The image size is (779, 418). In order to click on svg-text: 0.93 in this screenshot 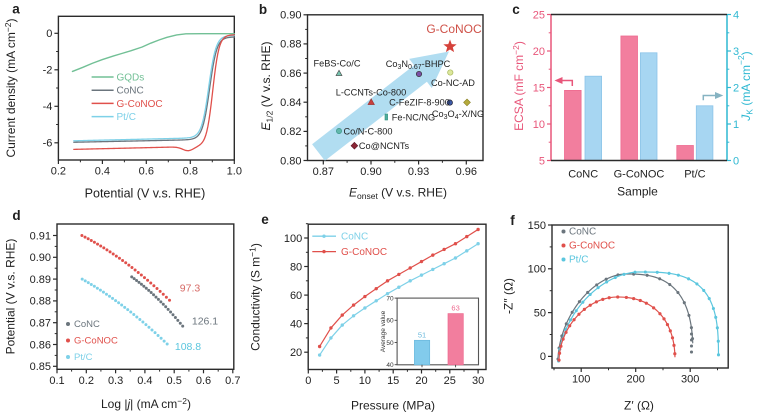, I will do `click(418, 172)`.